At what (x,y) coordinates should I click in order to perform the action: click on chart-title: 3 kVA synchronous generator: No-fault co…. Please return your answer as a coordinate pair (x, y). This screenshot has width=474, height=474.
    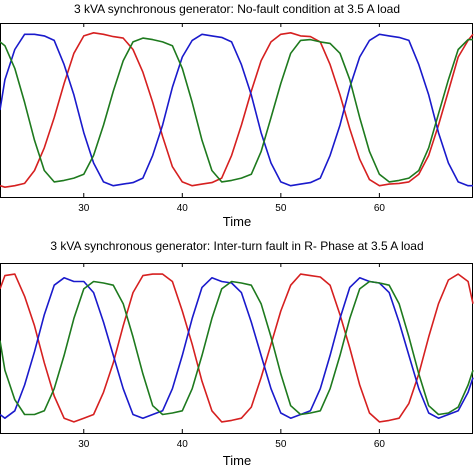
    Looking at the image, I should click on (237, 9).